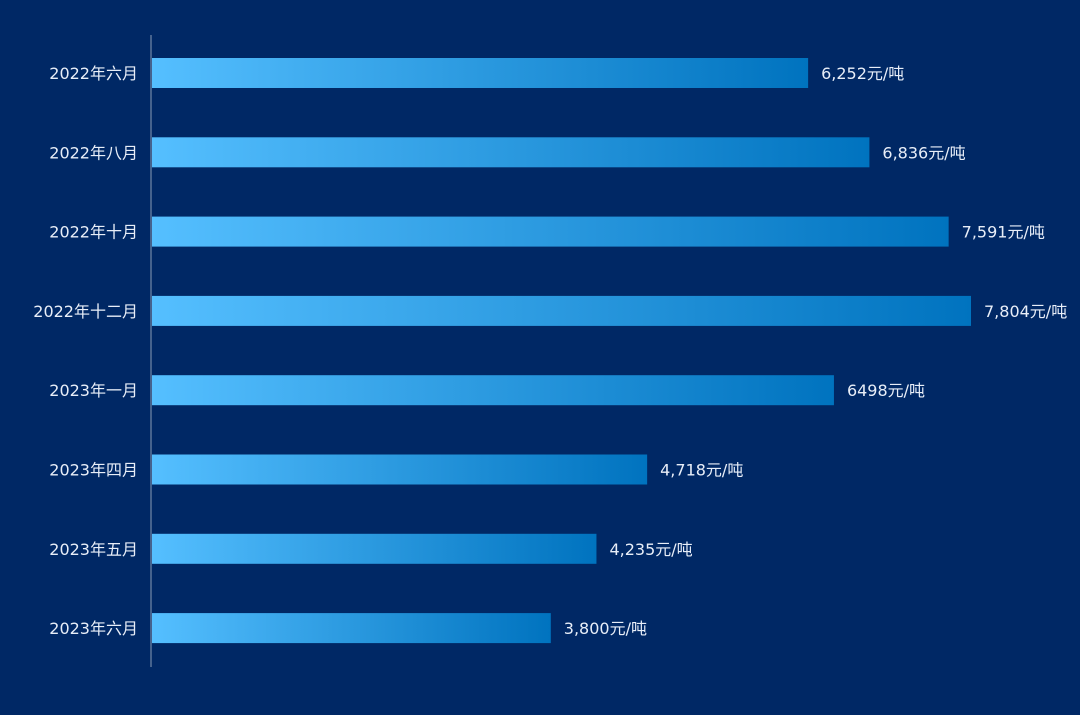  What do you see at coordinates (650, 549) in the screenshot?
I see `data-label: 4,235元/吨` at bounding box center [650, 549].